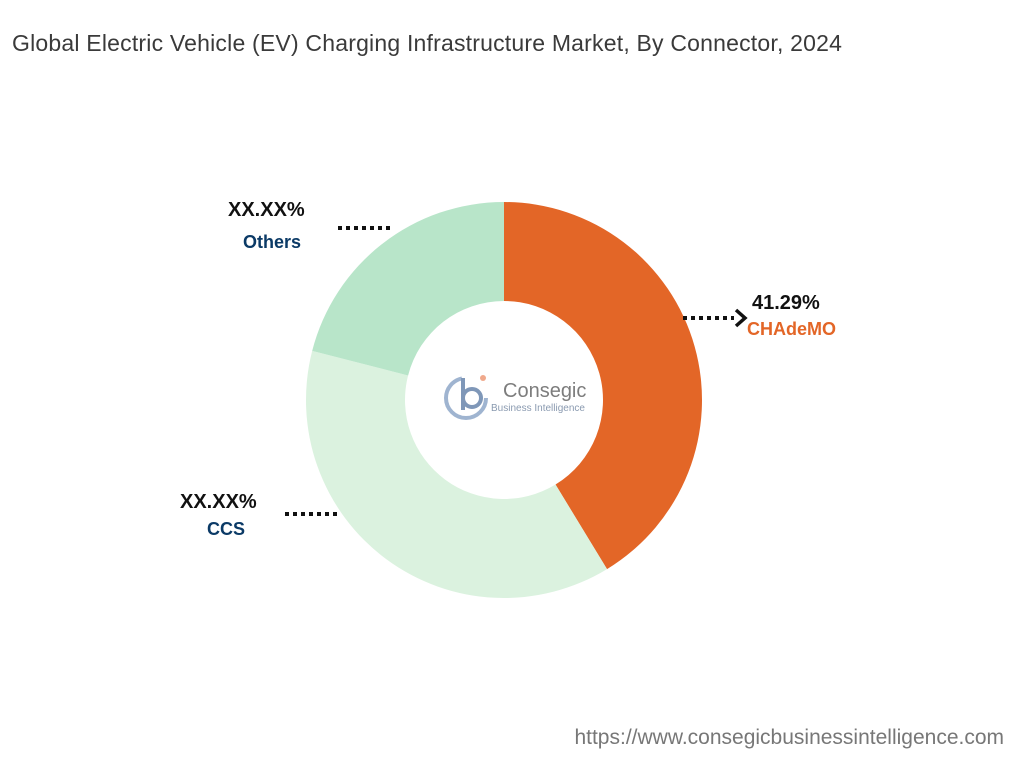 The width and height of the screenshot is (1024, 768). Describe the element at coordinates (310, 225) in the screenshot. I see `label-others: XX.XX% Others` at that location.